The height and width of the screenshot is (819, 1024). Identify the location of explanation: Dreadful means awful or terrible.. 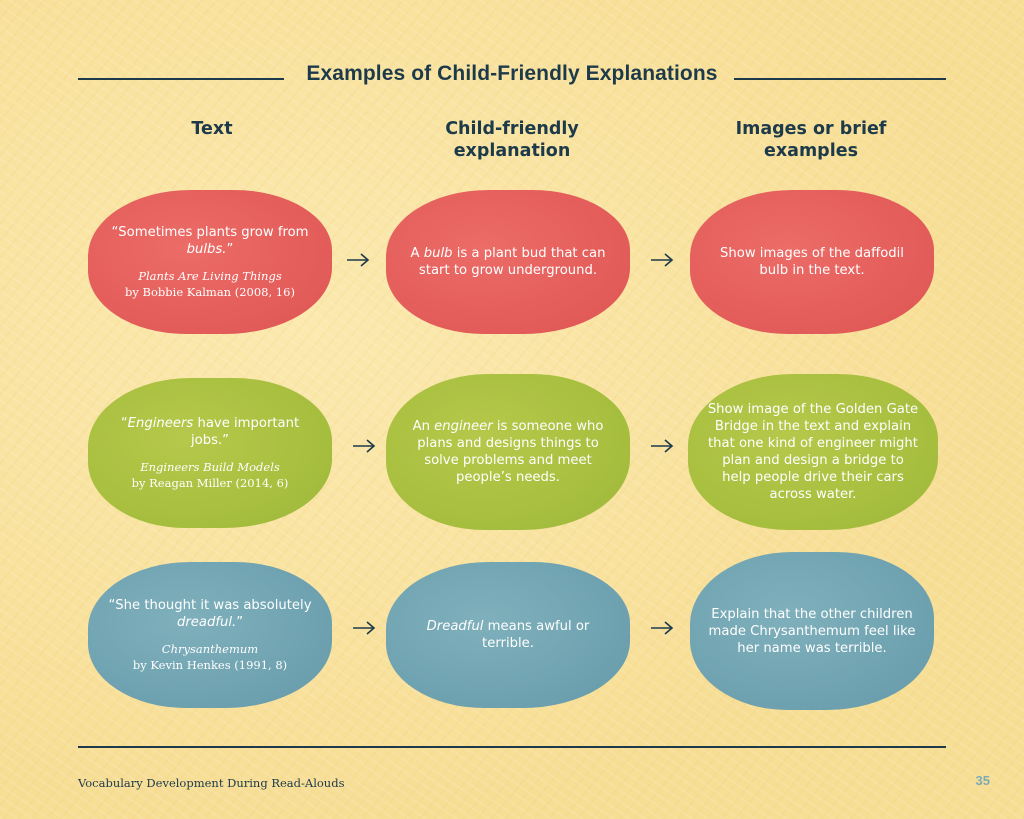
(508, 635).